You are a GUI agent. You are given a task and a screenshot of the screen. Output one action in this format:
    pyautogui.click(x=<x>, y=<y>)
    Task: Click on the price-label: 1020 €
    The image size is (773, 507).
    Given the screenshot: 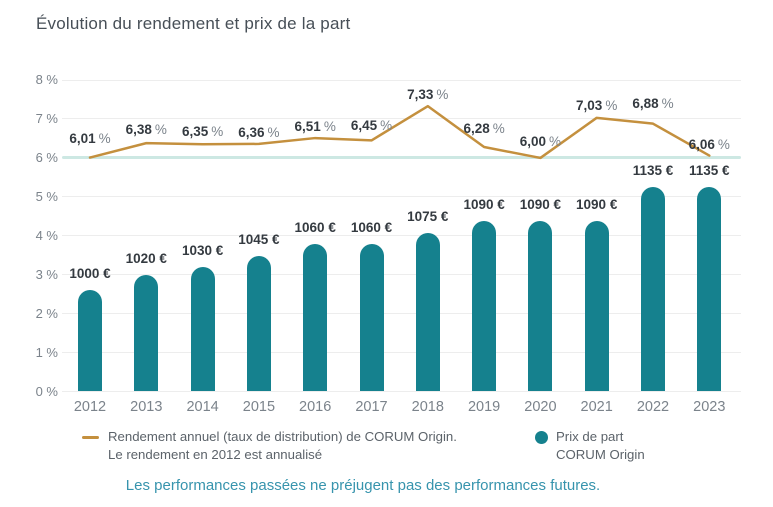 What is the action you would take?
    pyautogui.click(x=146, y=258)
    